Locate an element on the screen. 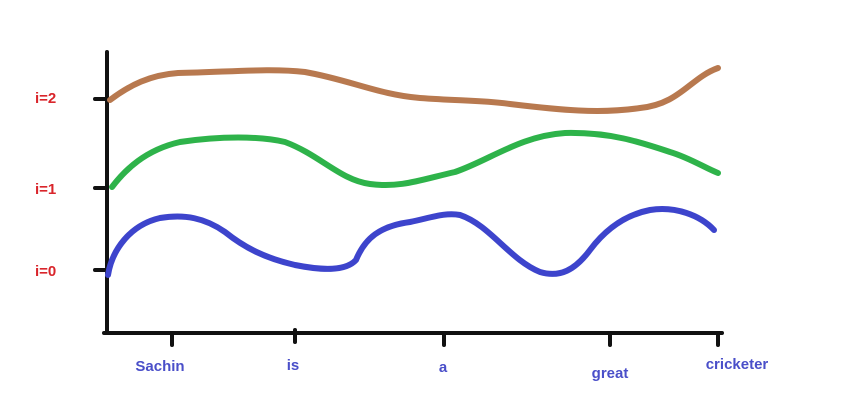 The height and width of the screenshot is (414, 862). y-label: i=2 is located at coordinates (45, 98).